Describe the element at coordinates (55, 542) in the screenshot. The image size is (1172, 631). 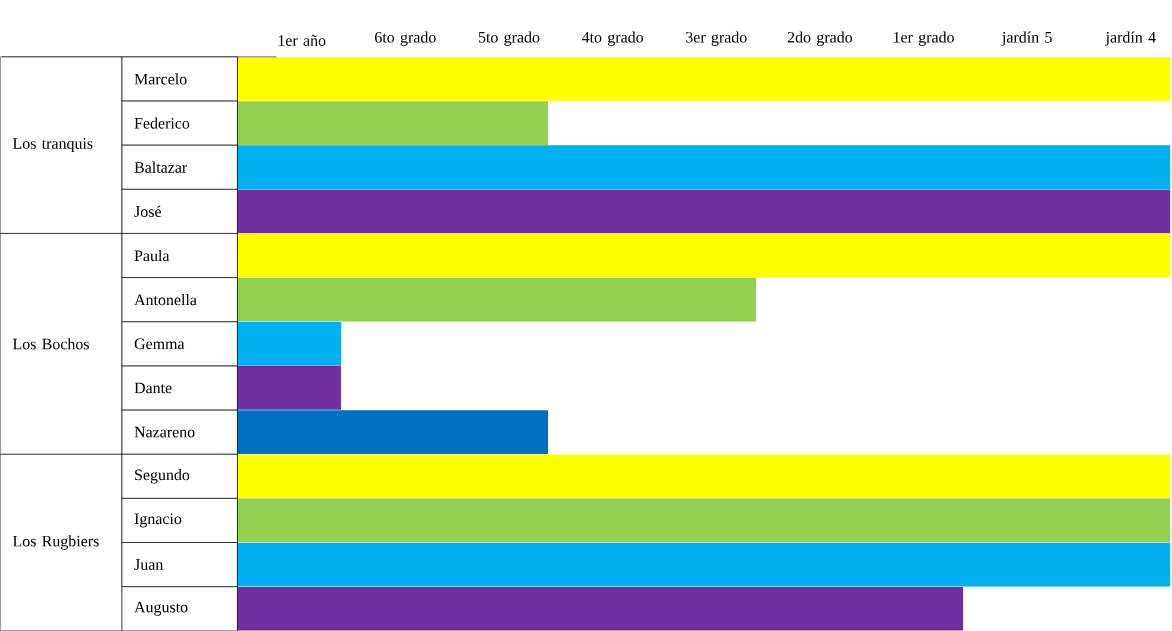
I see `text: Los Rugbiers` at that location.